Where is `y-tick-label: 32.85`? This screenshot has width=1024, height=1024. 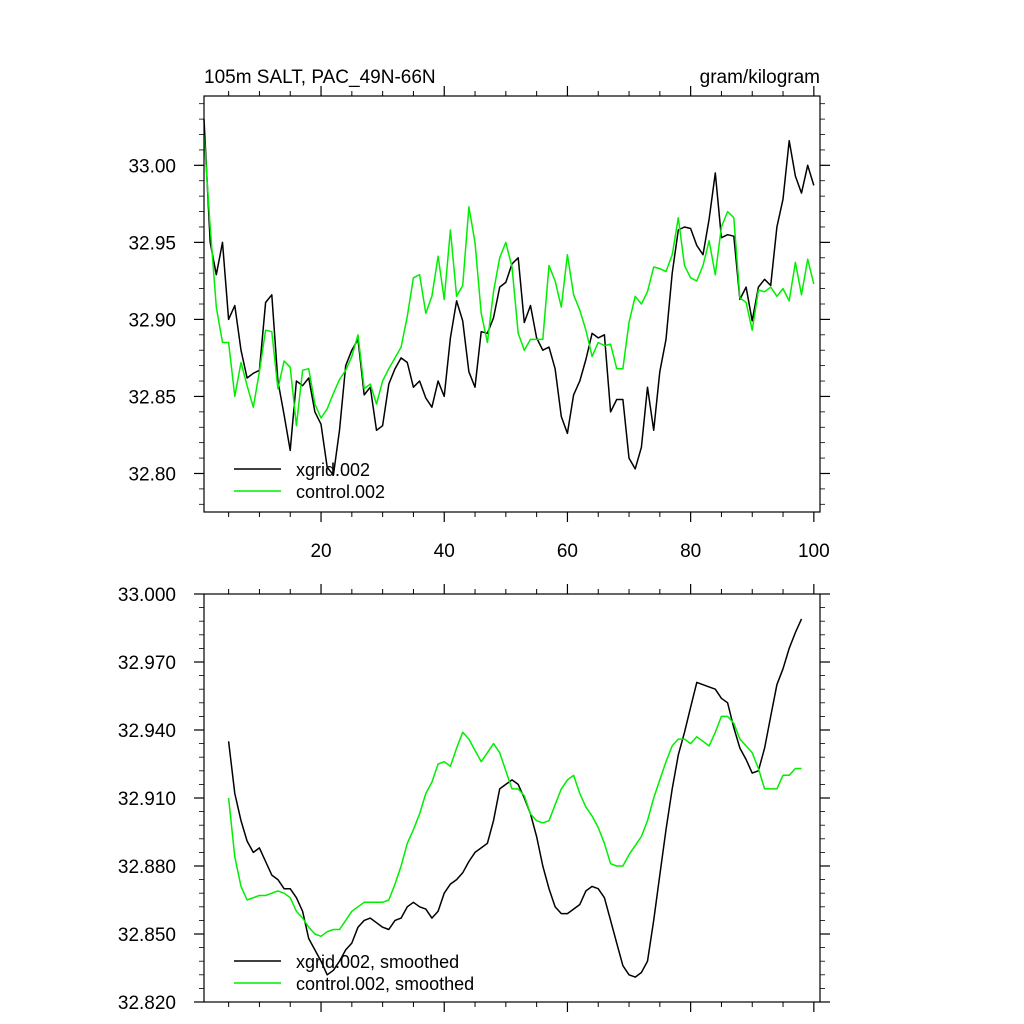 y-tick-label: 32.85 is located at coordinates (152, 397).